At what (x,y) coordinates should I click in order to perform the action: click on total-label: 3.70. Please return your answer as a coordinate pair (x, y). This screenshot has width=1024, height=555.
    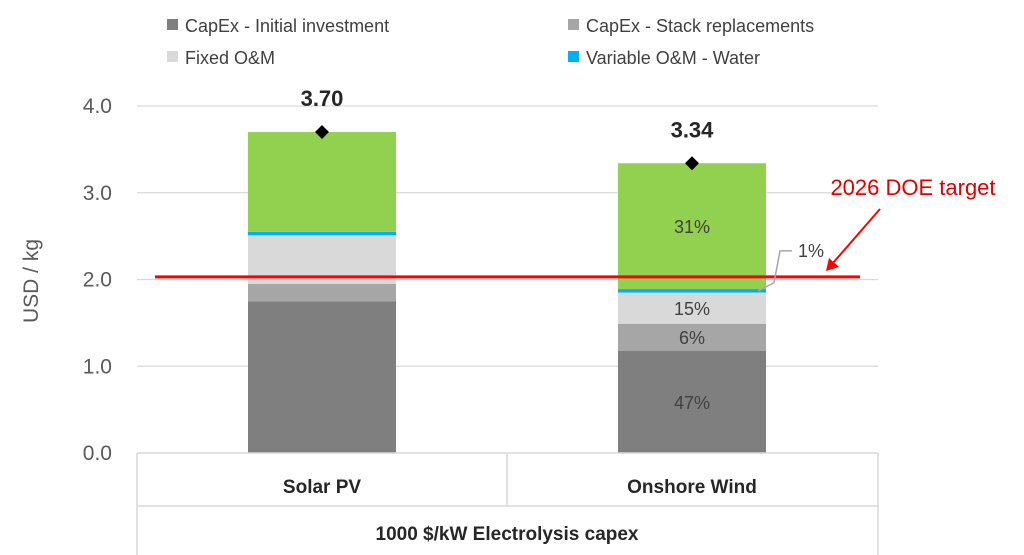
    Looking at the image, I should click on (322, 98).